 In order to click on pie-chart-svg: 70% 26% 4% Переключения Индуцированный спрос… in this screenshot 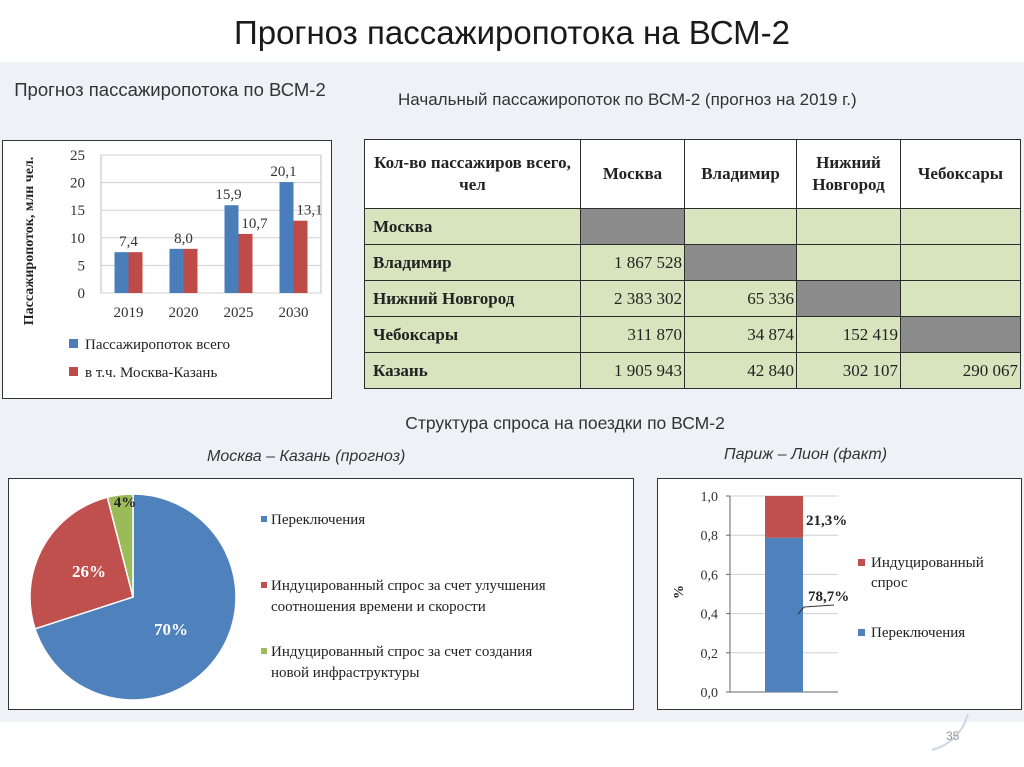, I will do `click(287, 597)`.